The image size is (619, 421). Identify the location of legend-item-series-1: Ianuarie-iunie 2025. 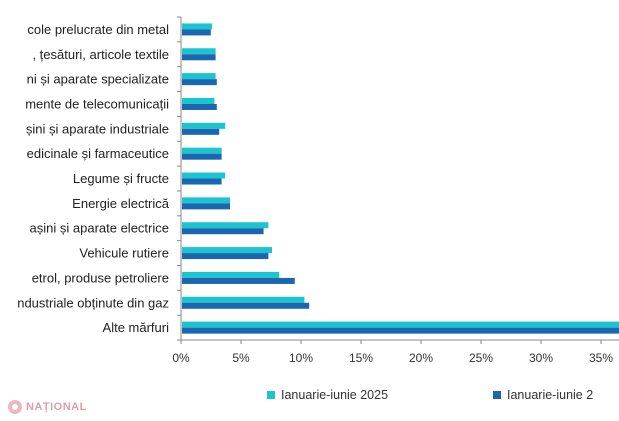
(327, 395).